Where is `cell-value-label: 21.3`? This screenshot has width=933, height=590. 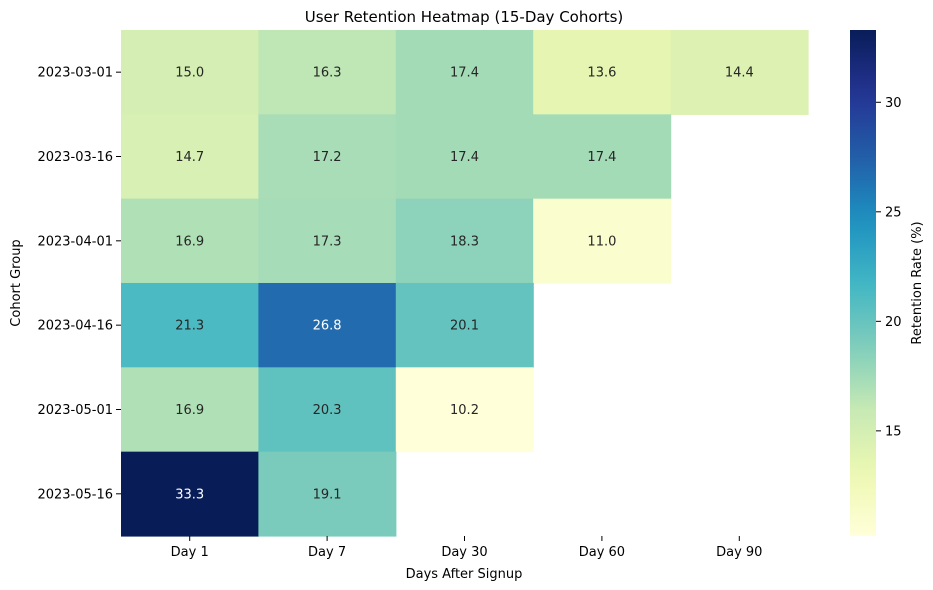
cell-value-label: 21.3 is located at coordinates (189, 326).